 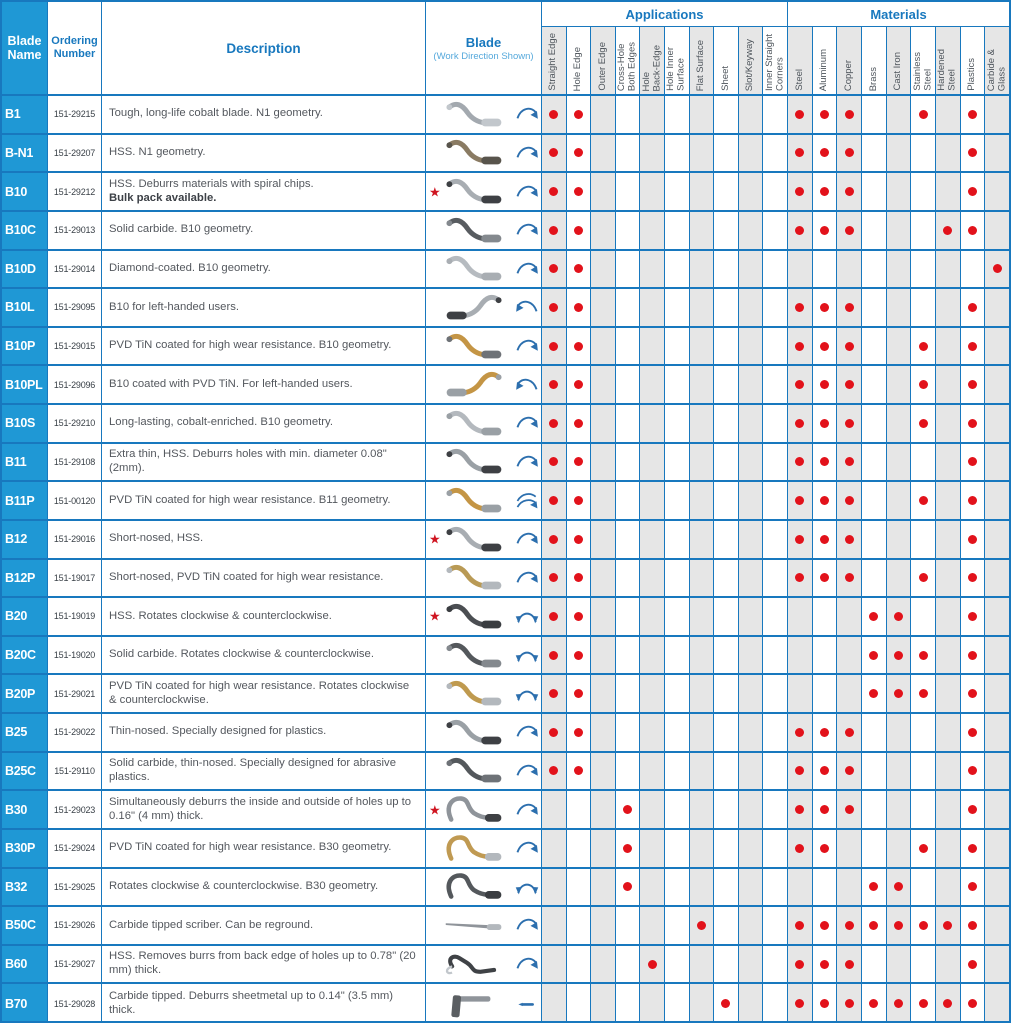 What do you see at coordinates (651, 67) in the screenshot?
I see `application-column-label: Hole Back-Edge` at bounding box center [651, 67].